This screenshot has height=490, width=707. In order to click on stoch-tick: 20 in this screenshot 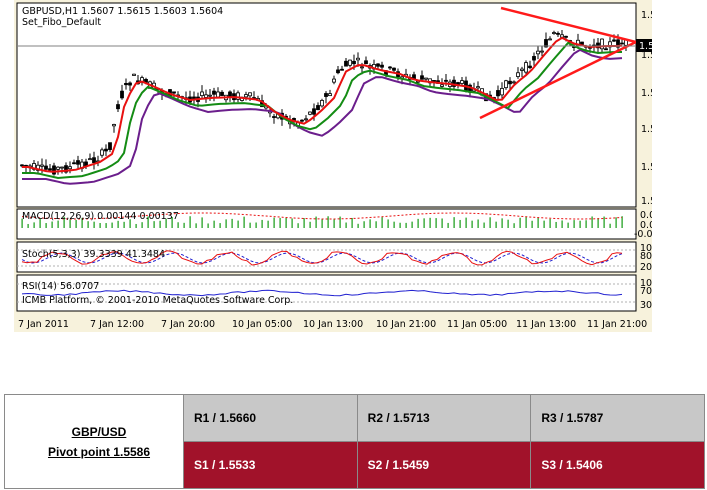, I will do `click(646, 267)`.